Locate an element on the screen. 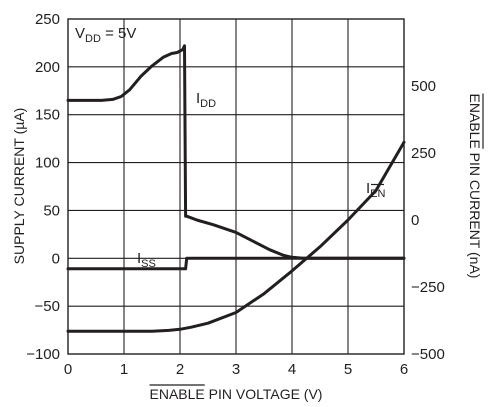  y2-tick-label: 0 is located at coordinates (415, 220).